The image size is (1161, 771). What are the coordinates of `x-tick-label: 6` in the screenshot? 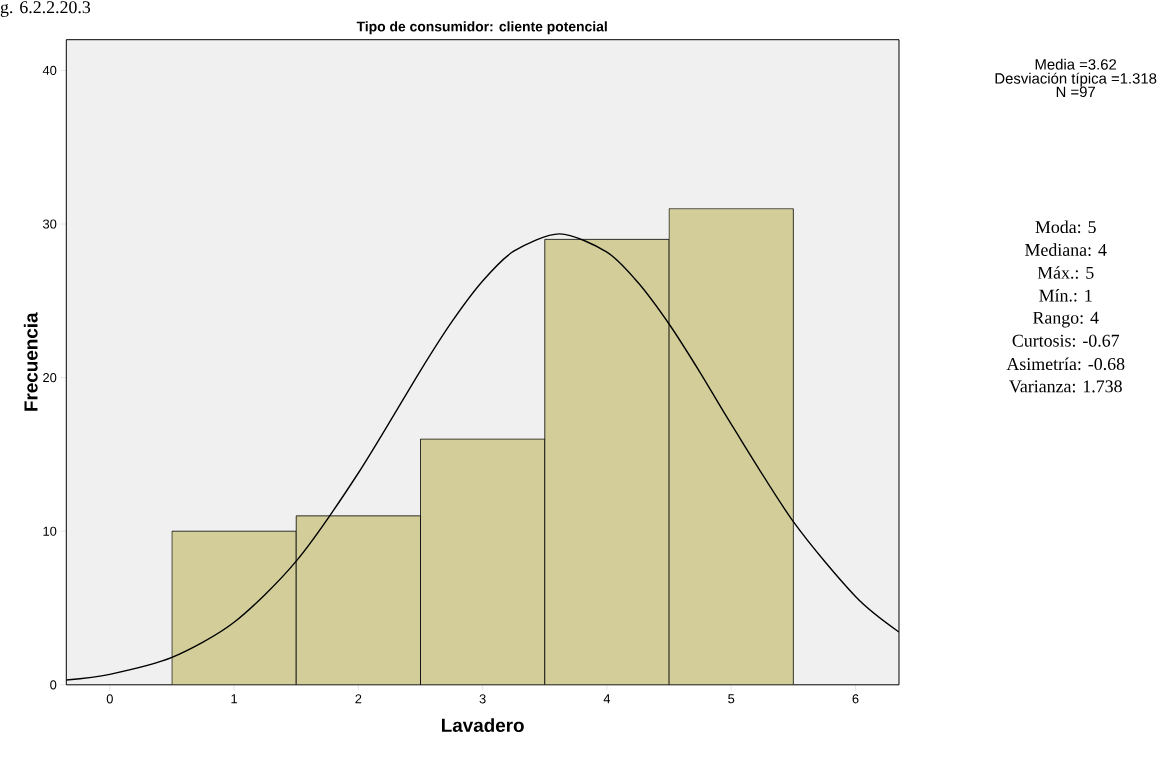 It's located at (855, 699).